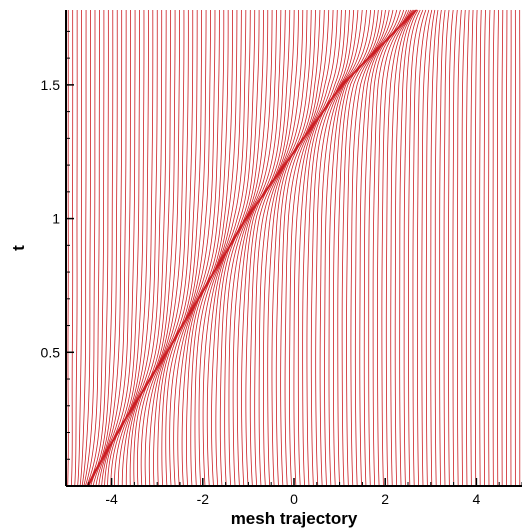 This screenshot has height=529, width=522. Describe the element at coordinates (294, 518) in the screenshot. I see `x-axis-title: mesh trajectory` at that location.